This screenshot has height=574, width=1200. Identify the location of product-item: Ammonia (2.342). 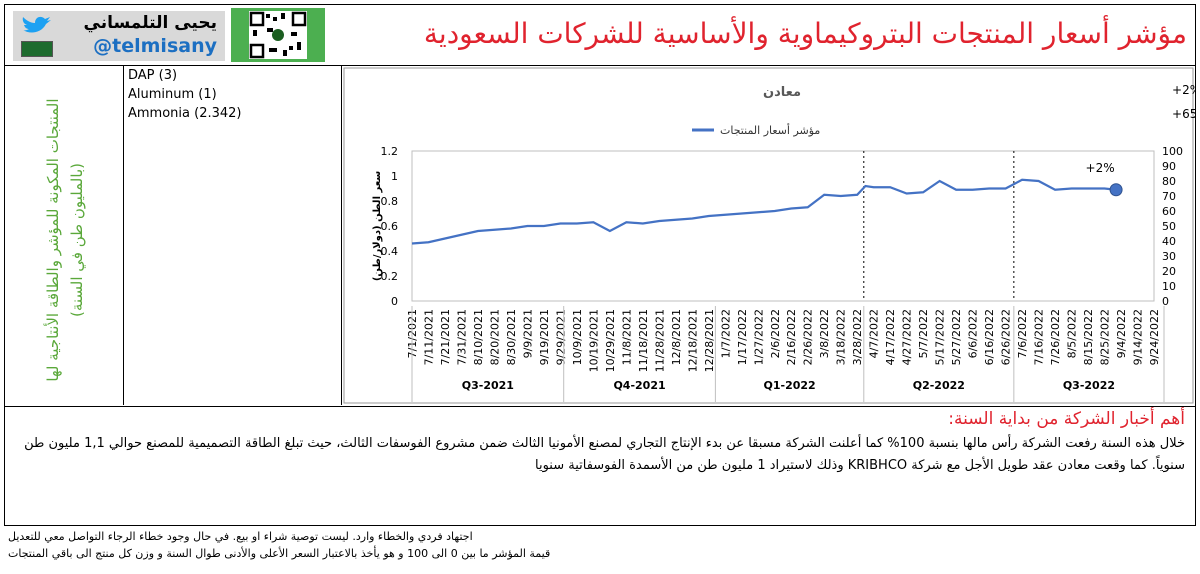
(185, 113).